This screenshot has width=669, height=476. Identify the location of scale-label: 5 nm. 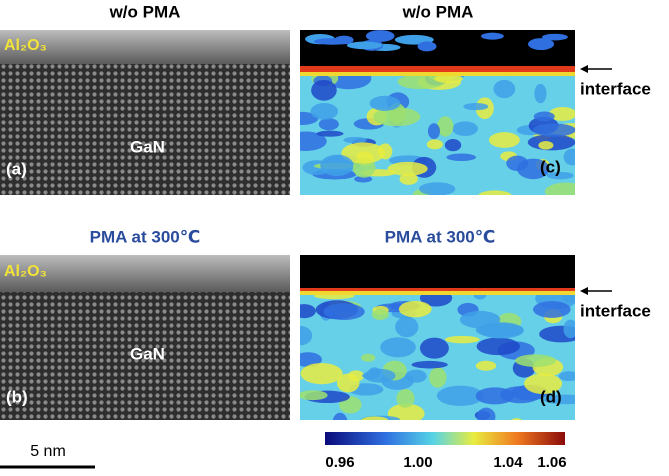
(48, 451).